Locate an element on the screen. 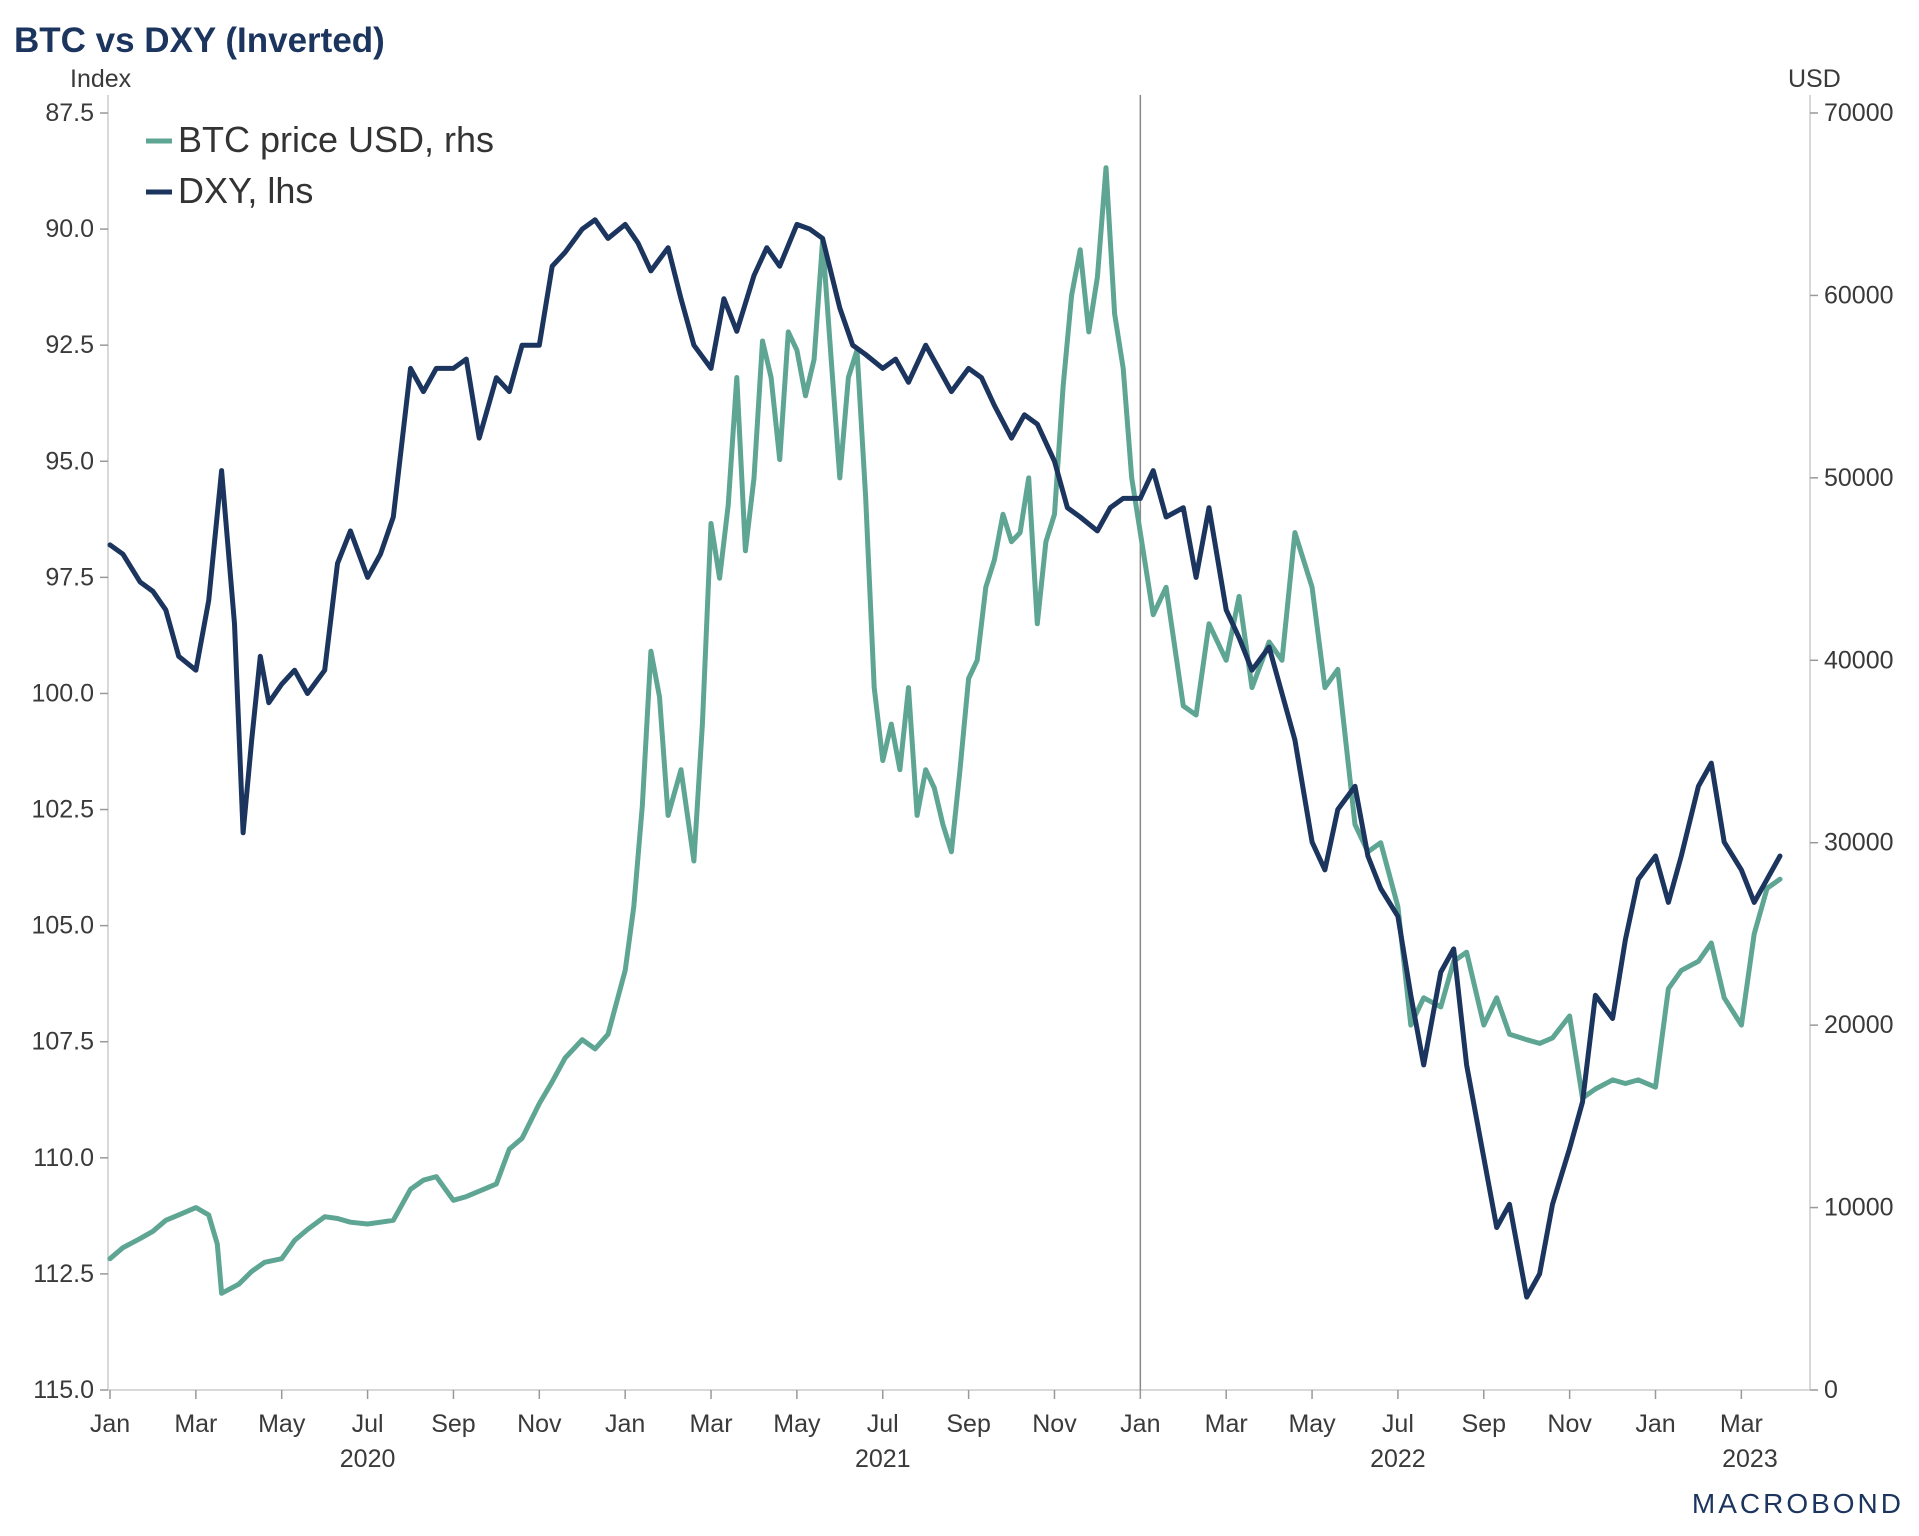  left-tick-label: 112.5 is located at coordinates (63, 1274).